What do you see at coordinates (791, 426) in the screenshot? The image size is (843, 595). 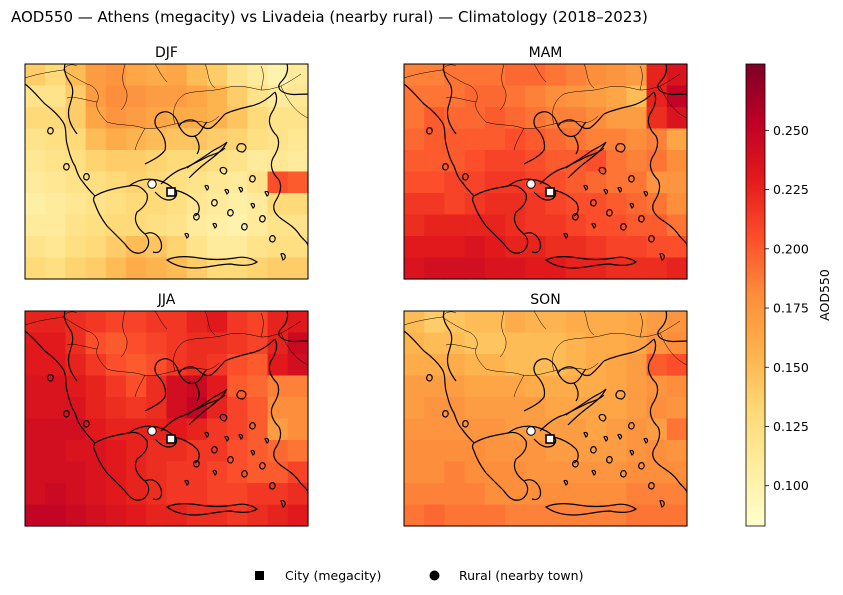 I see `colorbar-tick-label: 0.125` at bounding box center [791, 426].